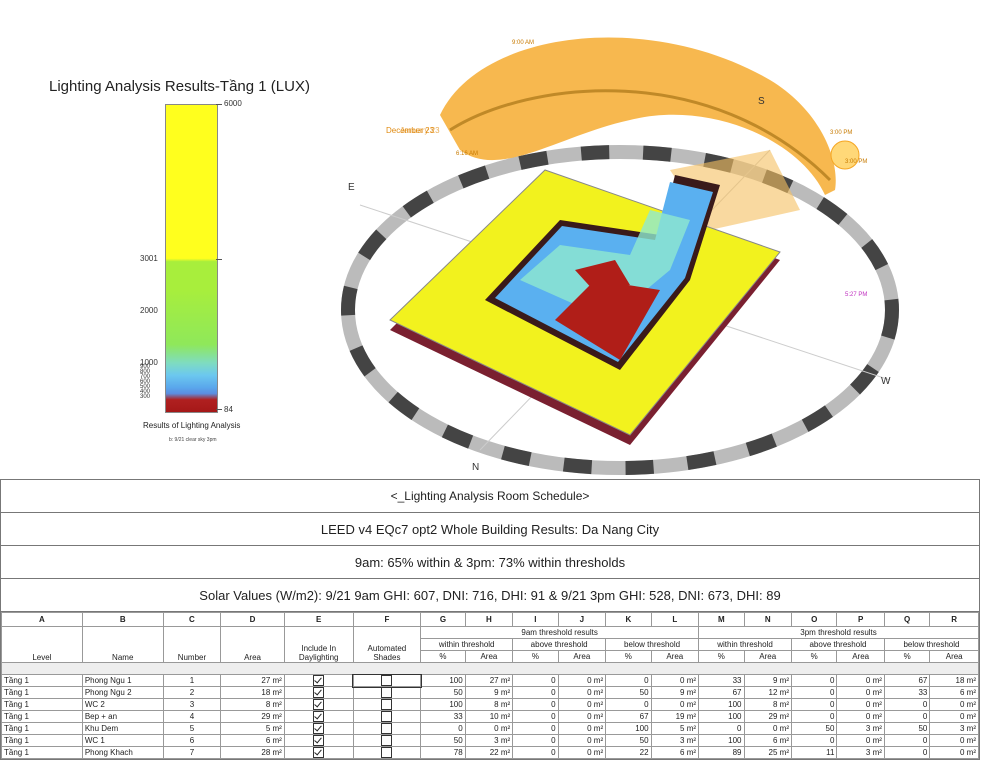 The width and height of the screenshot is (981, 777). What do you see at coordinates (931, 644) in the screenshot?
I see `subgroup-header: below threshold` at bounding box center [931, 644].